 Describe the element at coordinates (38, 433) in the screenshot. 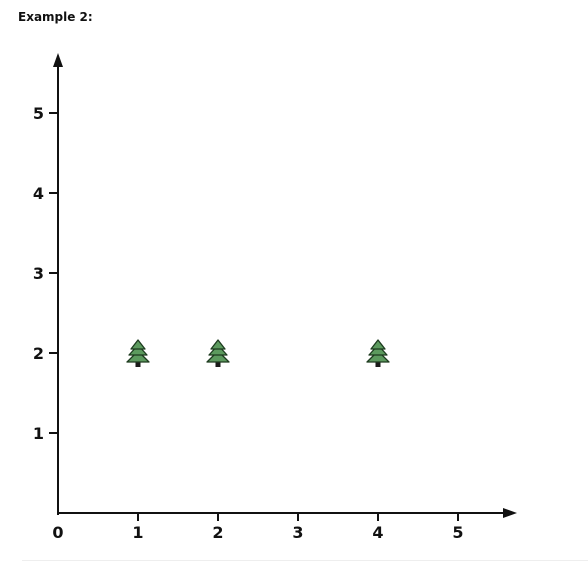

I see `y-tick-label: 1` at that location.